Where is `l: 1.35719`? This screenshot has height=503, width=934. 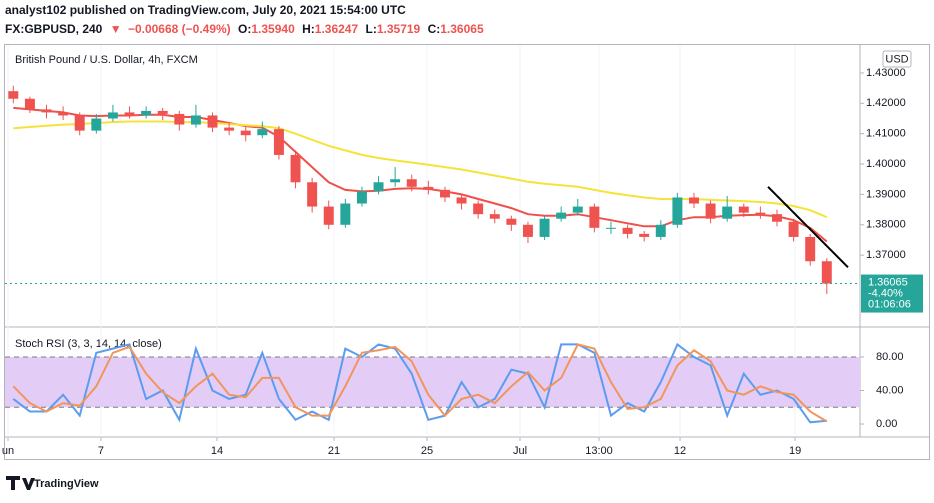
l: 1.35719 is located at coordinates (399, 29).